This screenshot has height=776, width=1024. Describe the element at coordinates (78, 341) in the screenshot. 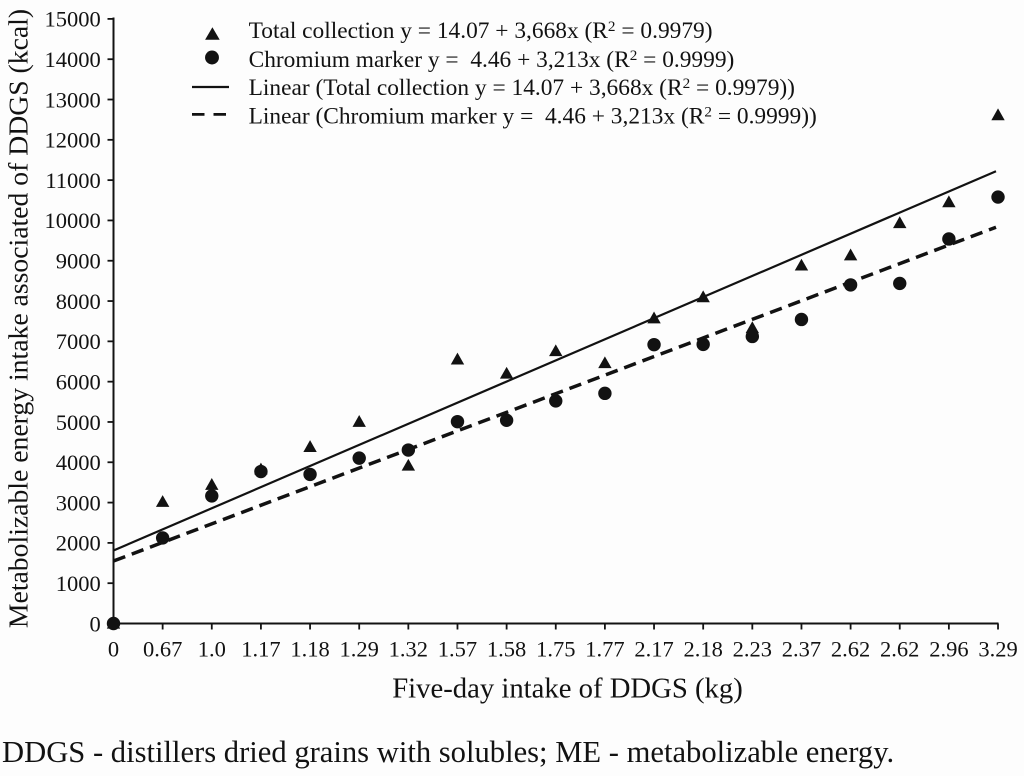

I see `svg-text: 7000` at that location.